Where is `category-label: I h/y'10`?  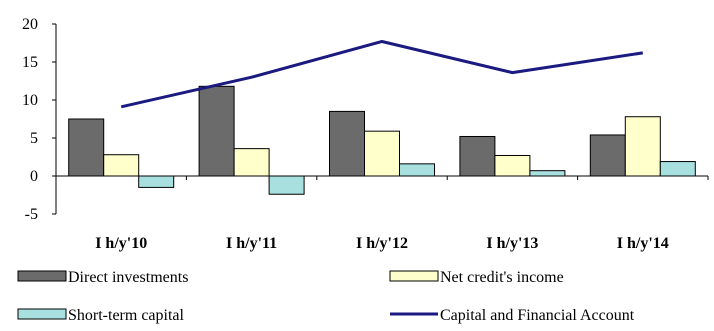
category-label: I h/y'10 is located at coordinates (121, 243).